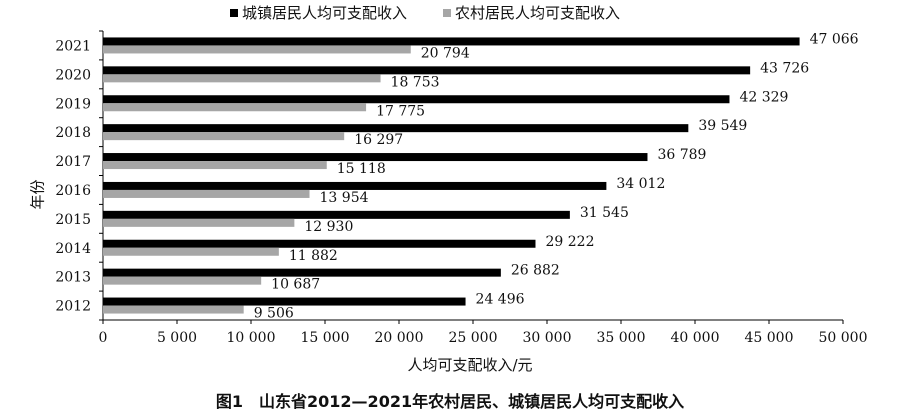  What do you see at coordinates (722, 126) in the screenshot?
I see `data-label-urban: 39 549` at bounding box center [722, 126].